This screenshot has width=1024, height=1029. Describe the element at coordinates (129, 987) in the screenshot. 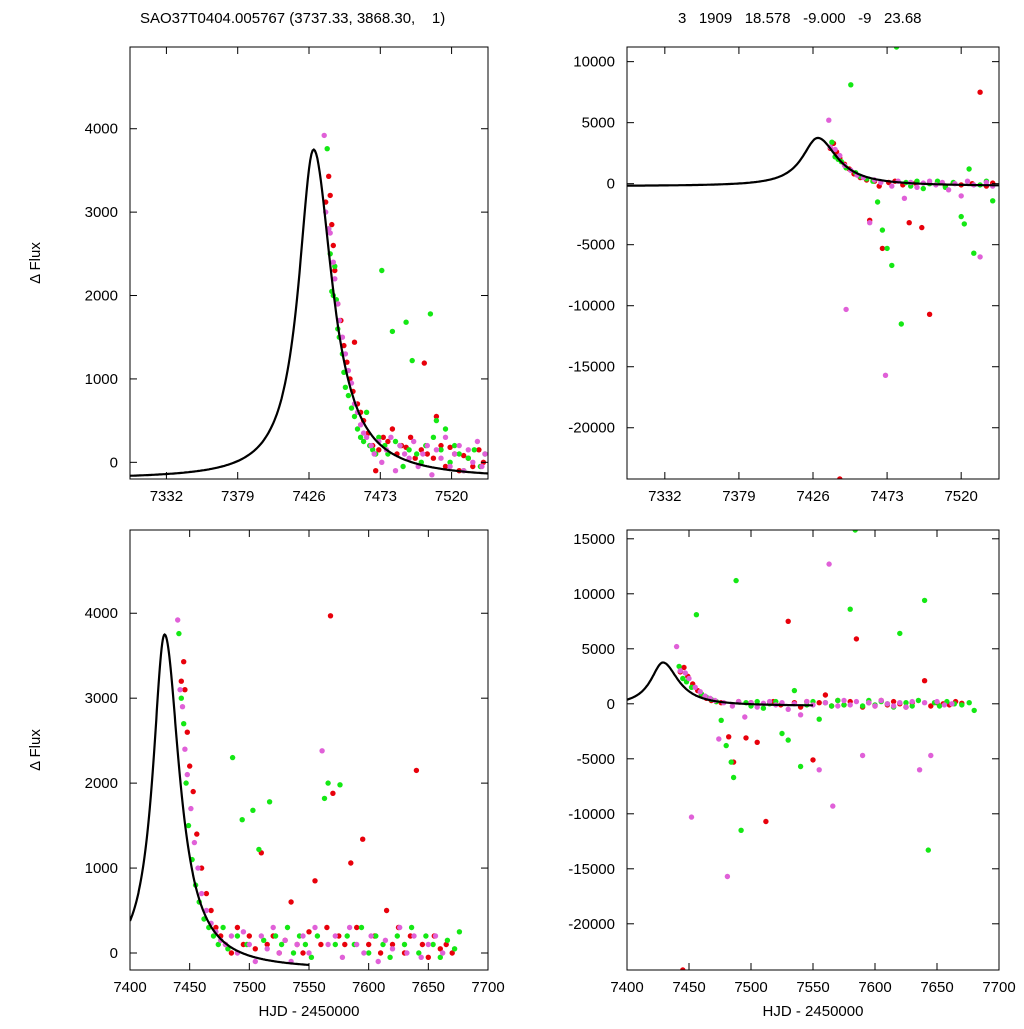

I see `x-tick-label: 7400` at that location.